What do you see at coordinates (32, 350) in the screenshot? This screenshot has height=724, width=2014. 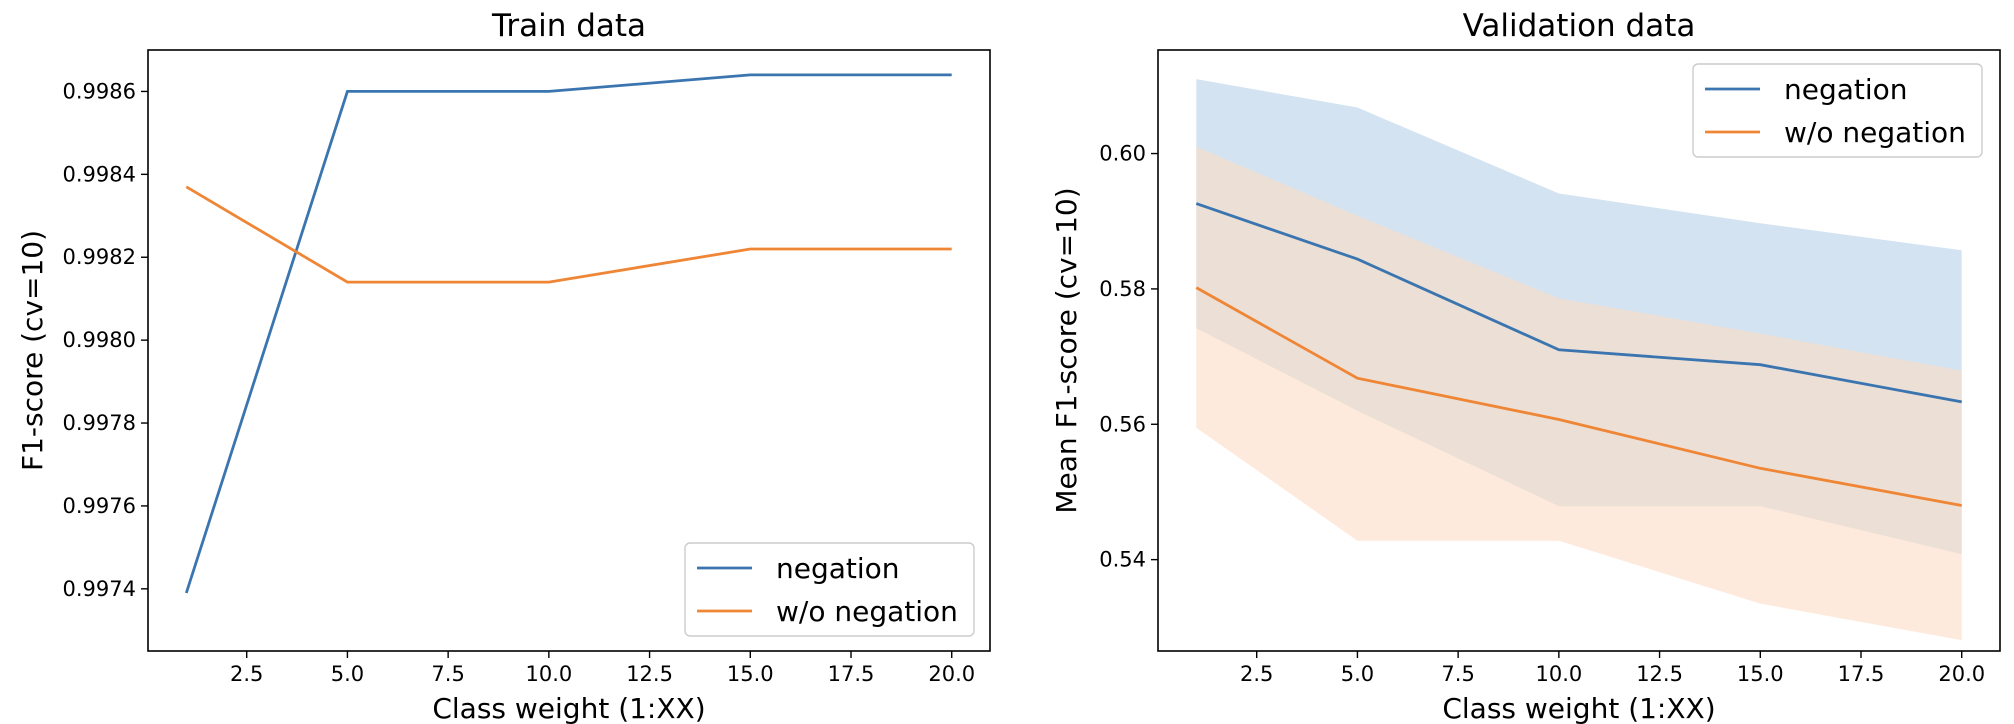 I see `y-axis-label: F1-score (cv=10)` at bounding box center [32, 350].